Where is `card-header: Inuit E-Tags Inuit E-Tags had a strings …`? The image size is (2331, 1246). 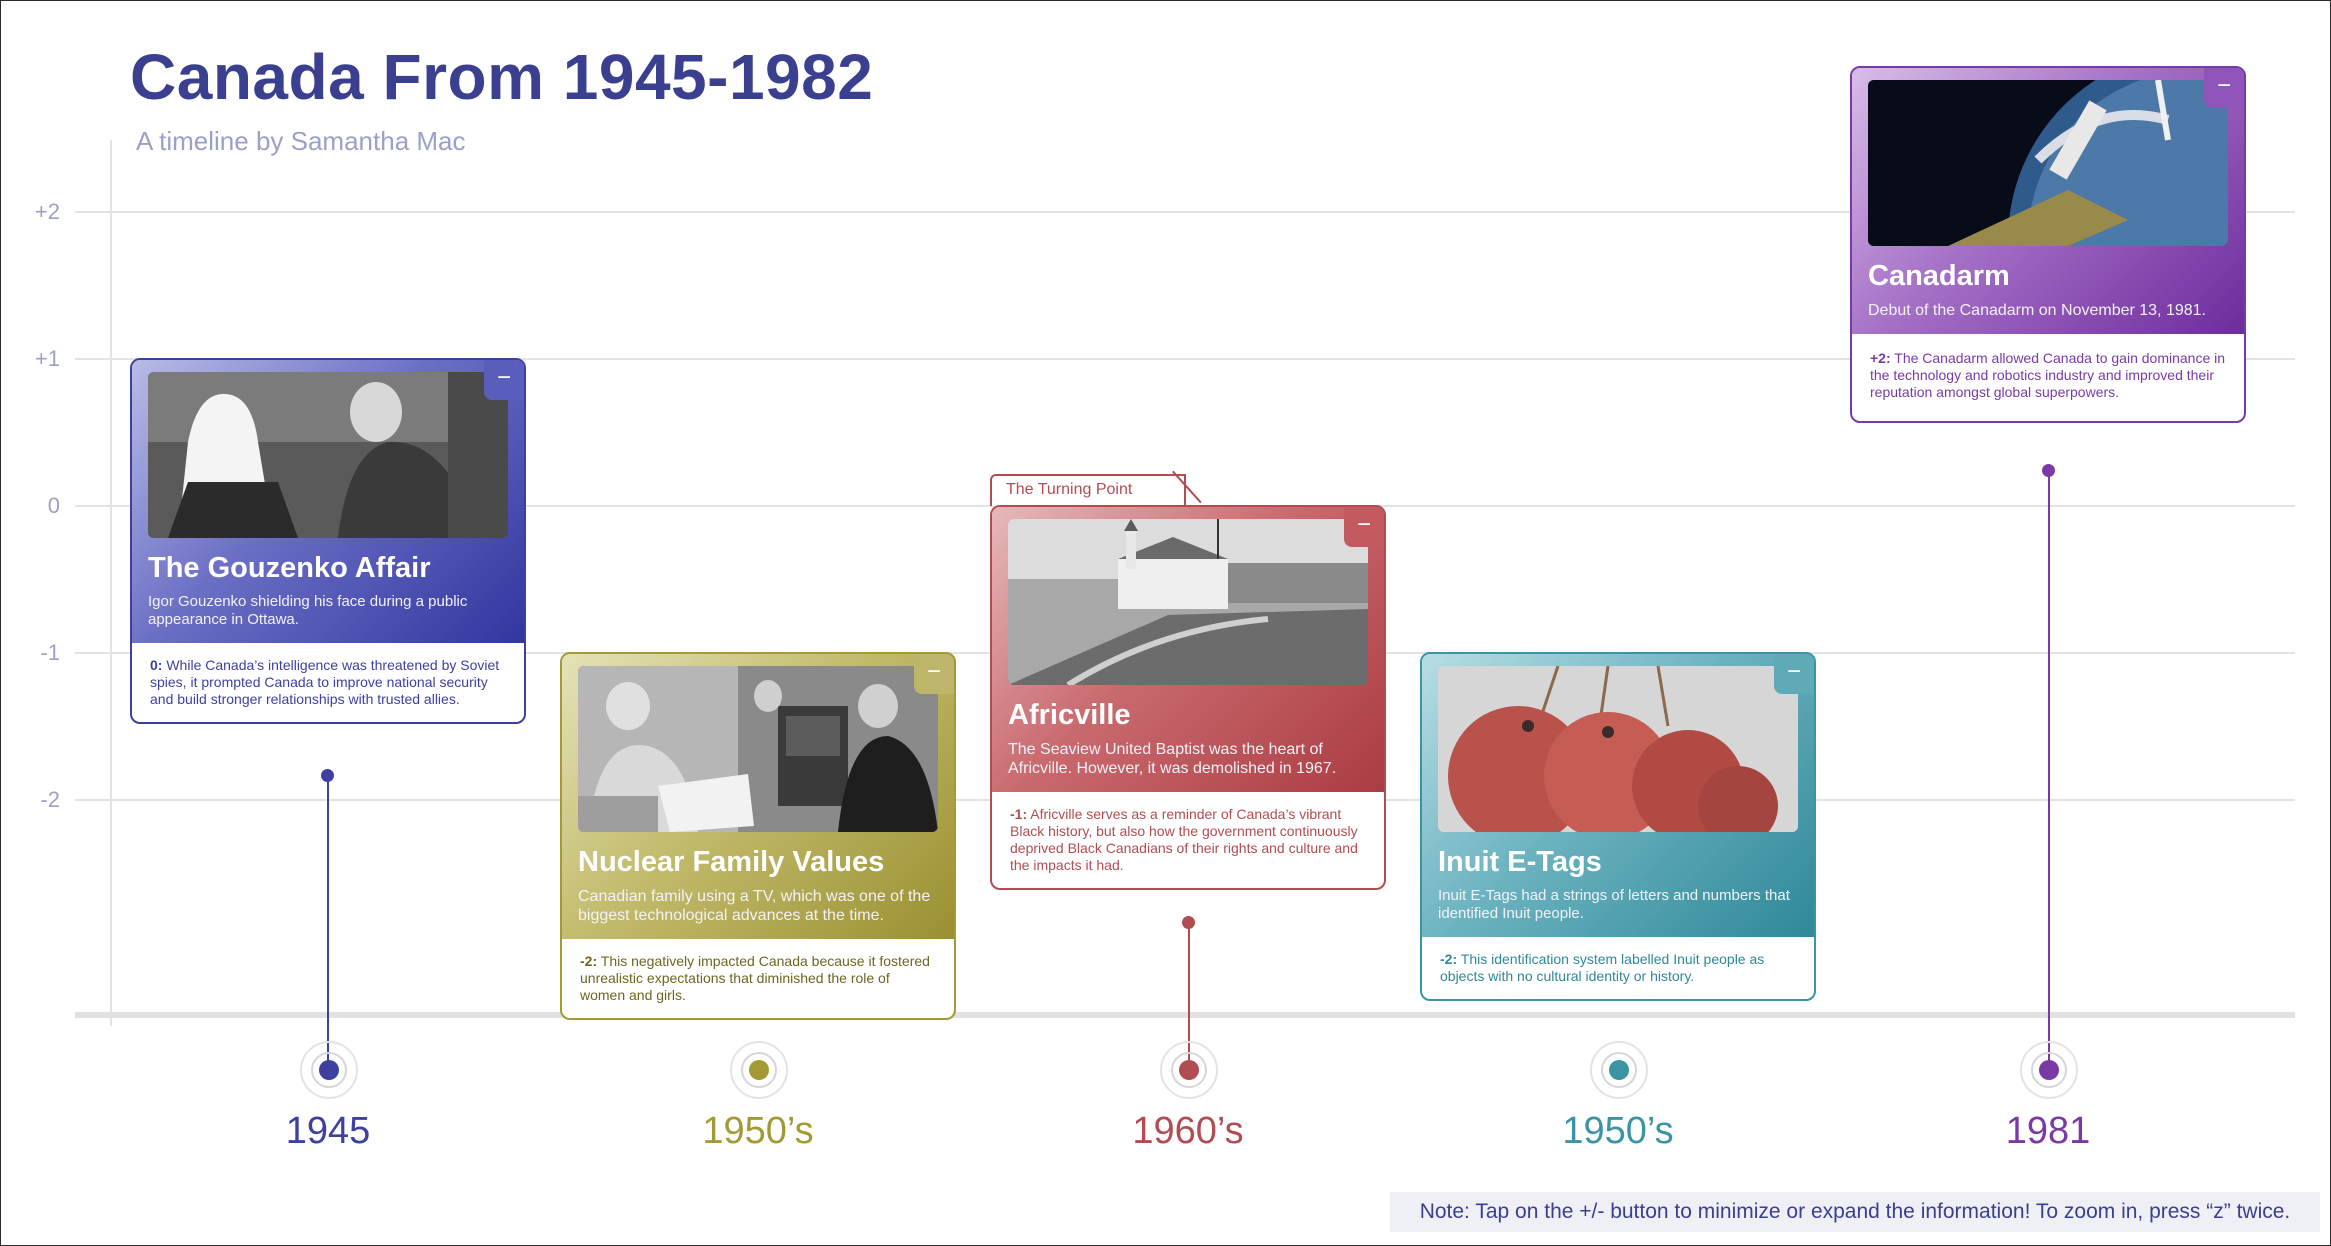
card-header: Inuit E-Tags Inuit E-Tags had a strings … is located at coordinates (1618, 795).